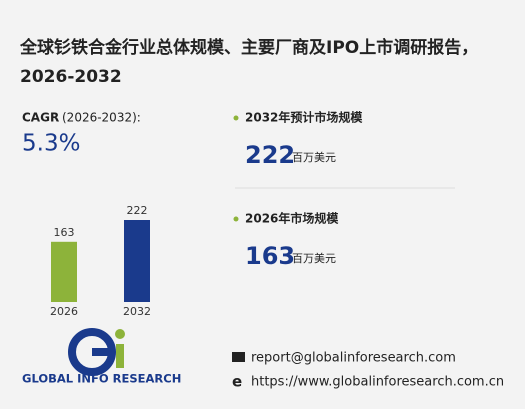 The width and height of the screenshot is (525, 409). What do you see at coordinates (96, 352) in the screenshot?
I see `logo-mark` at bounding box center [96, 352].